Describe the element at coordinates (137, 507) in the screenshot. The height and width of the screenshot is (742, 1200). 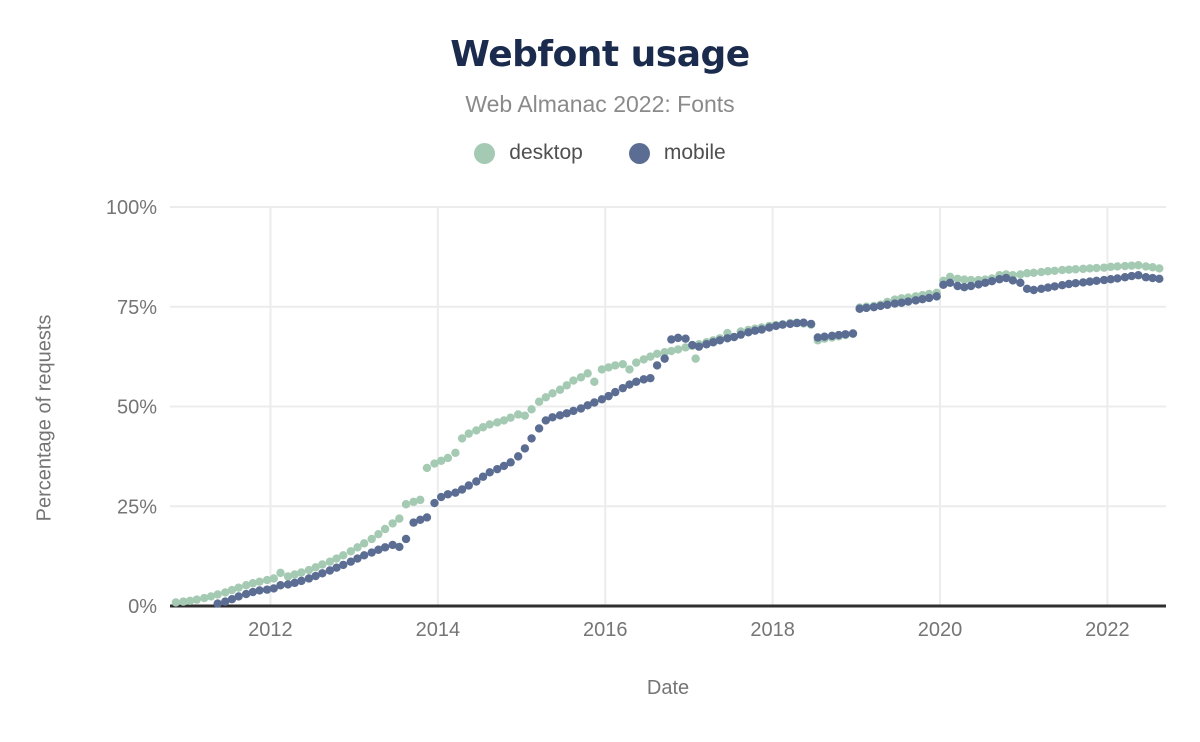
I see `y-tick-label: 25%` at that location.